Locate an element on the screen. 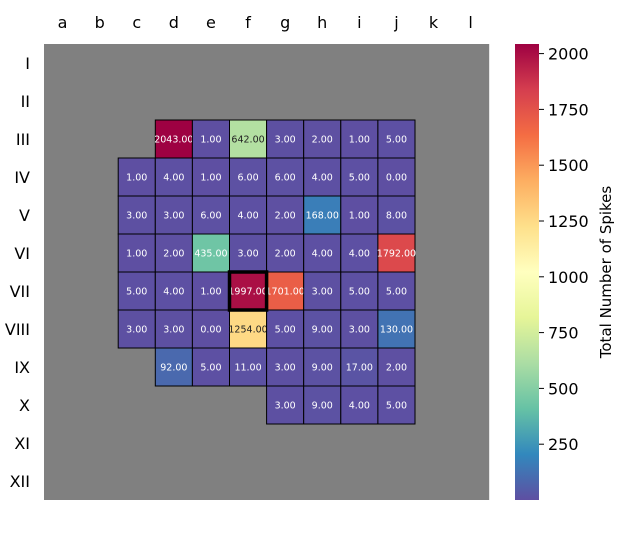  colorbar is located at coordinates (527, 272).